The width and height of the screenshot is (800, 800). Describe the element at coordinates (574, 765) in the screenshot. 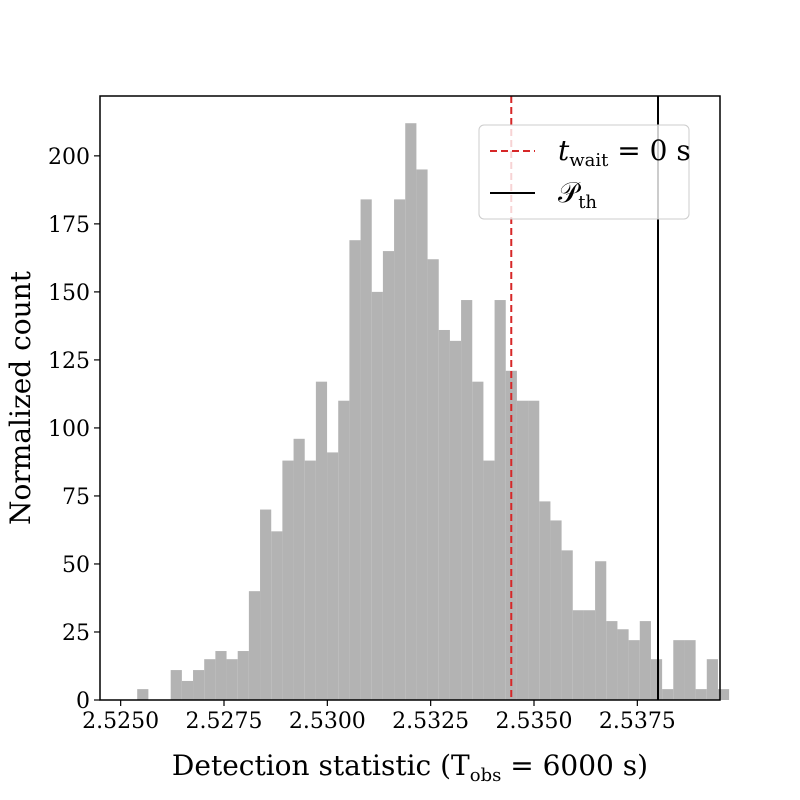

I see `x-axis-label-tail: = 6000 s)` at that location.